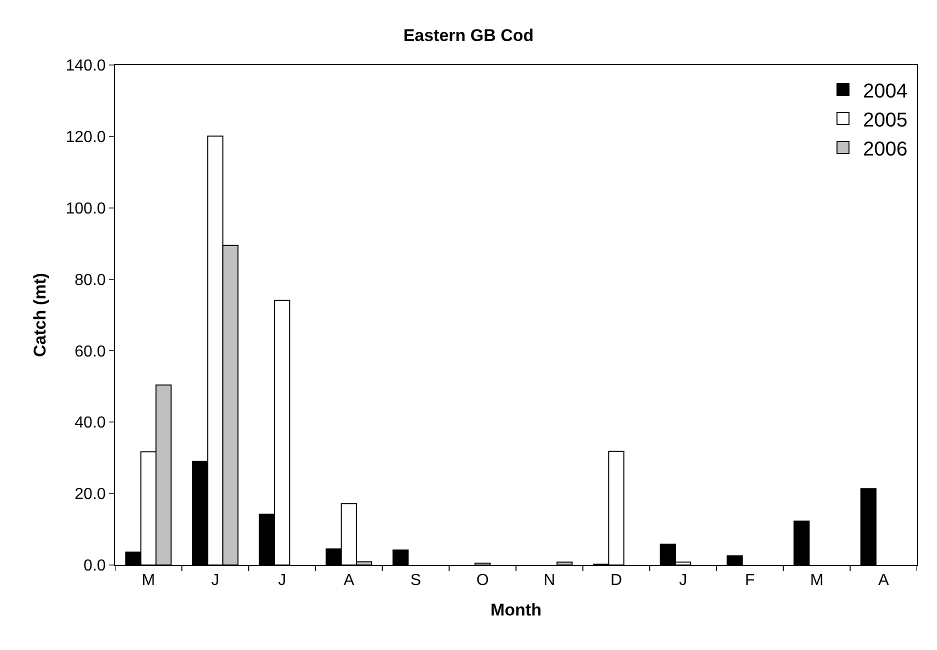 This screenshot has width=937, height=650. What do you see at coordinates (516, 610) in the screenshot?
I see `x-axis-title: Month` at bounding box center [516, 610].